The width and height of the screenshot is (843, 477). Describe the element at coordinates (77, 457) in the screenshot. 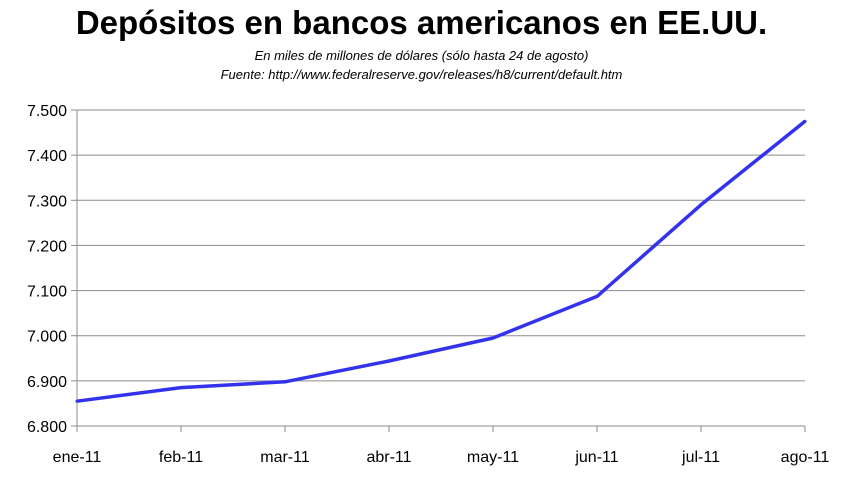

I see `x-tick-label: ene-11` at that location.